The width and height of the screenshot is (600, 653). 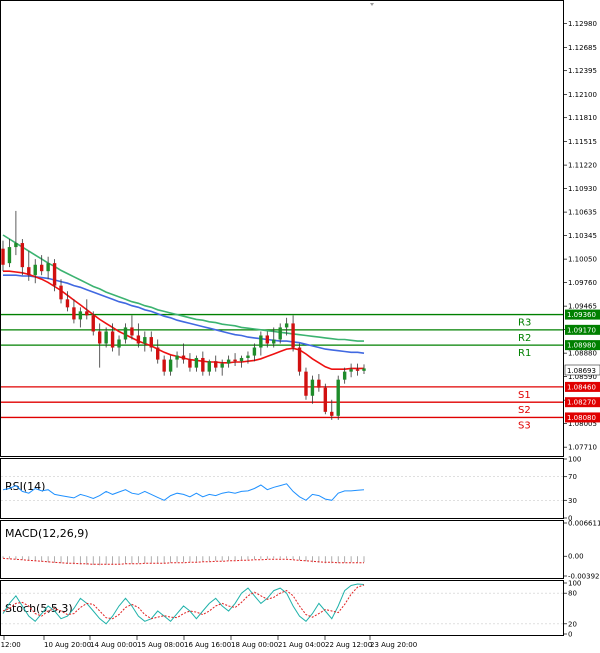 I want to click on level-price-tag-r1, so click(x=582, y=345).